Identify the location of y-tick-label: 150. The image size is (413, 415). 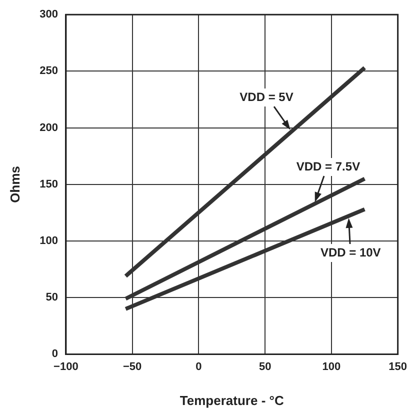
(49, 184).